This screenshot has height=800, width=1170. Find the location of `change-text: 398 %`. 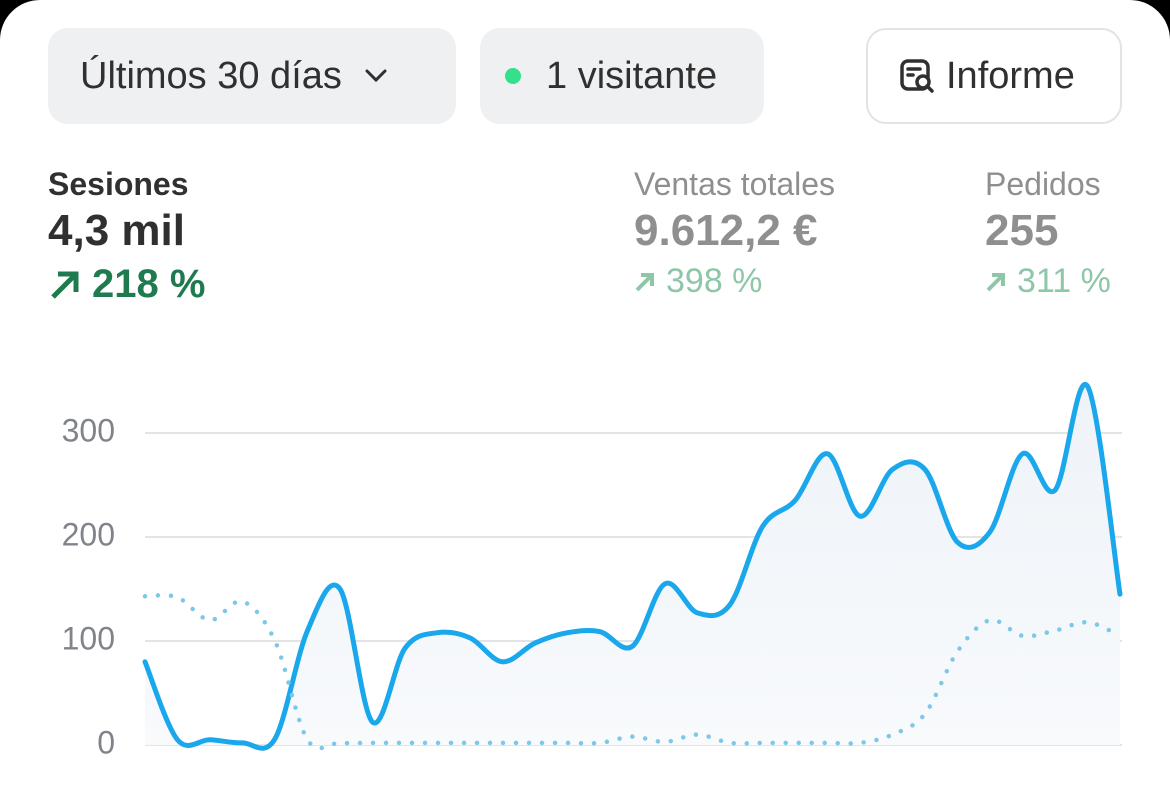

change-text: 398 % is located at coordinates (714, 281).